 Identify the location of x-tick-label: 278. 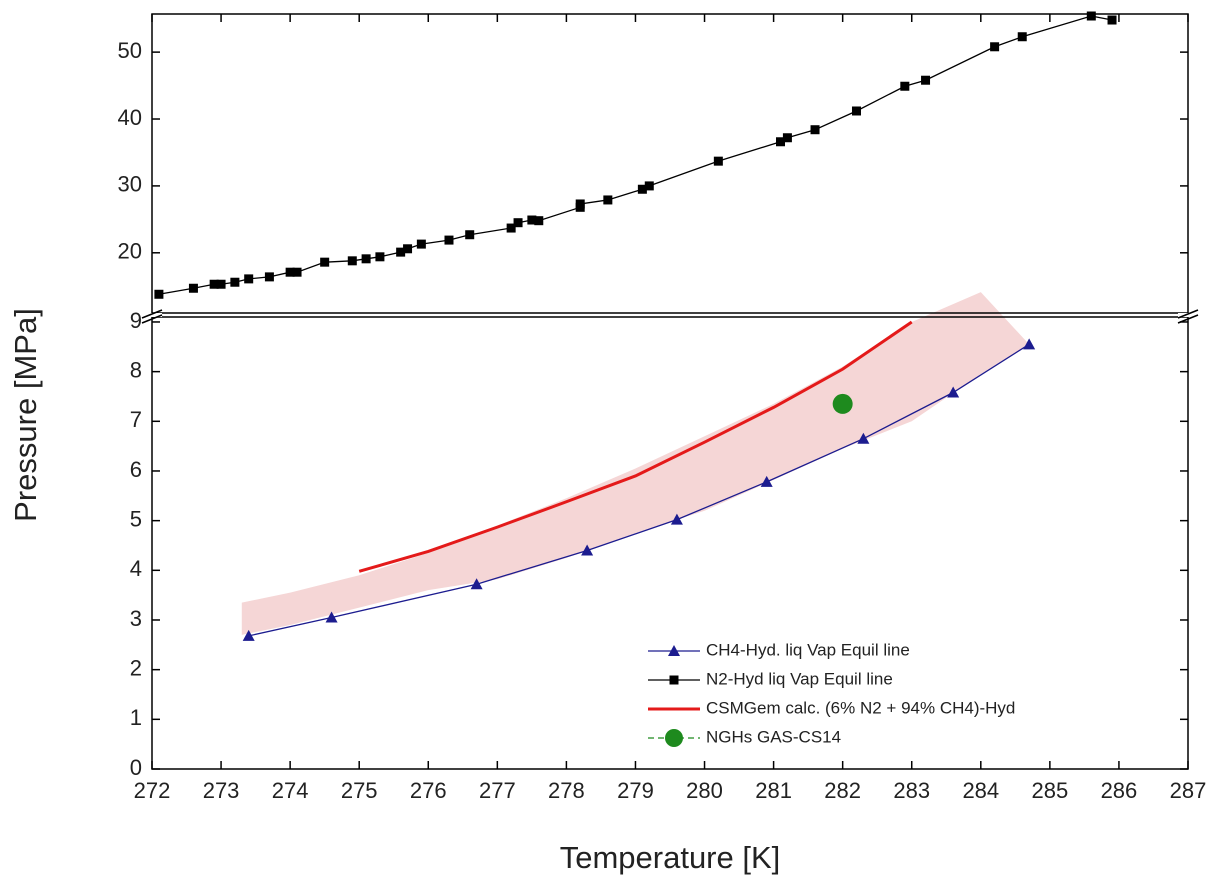
(566, 790).